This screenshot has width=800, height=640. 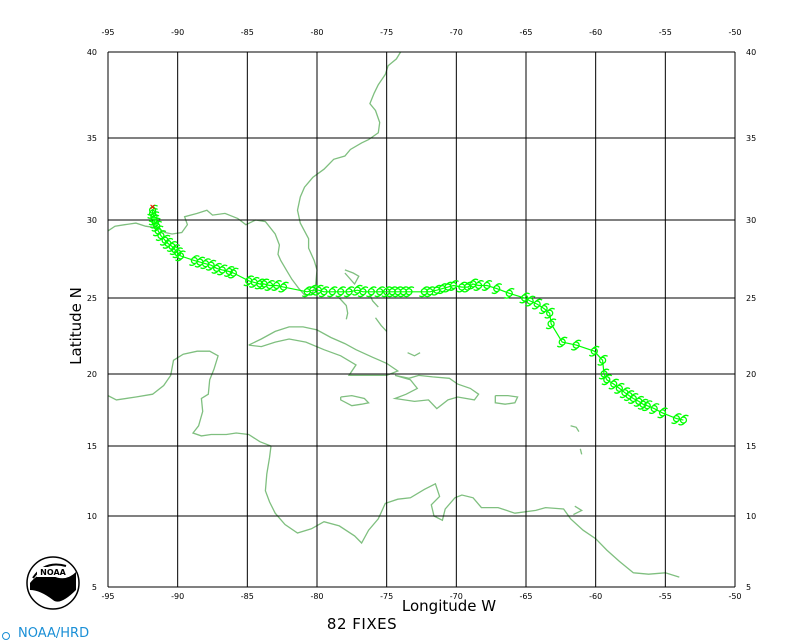 What do you see at coordinates (76, 326) in the screenshot?
I see `y-axis-title: Latitude N` at bounding box center [76, 326].